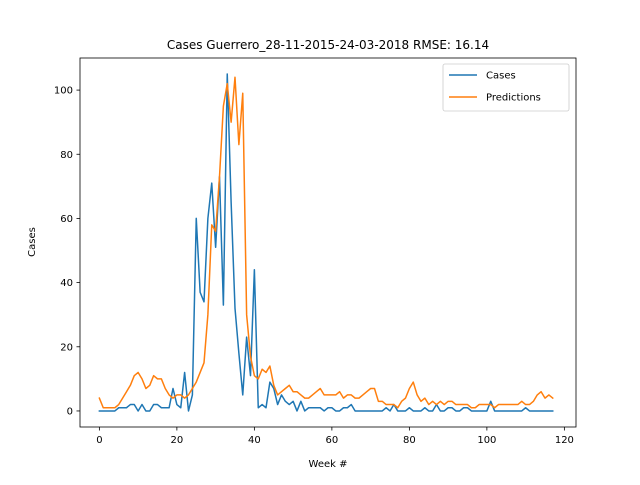 The image size is (640, 485). I want to click on y-tick-label: 100, so click(63, 91).